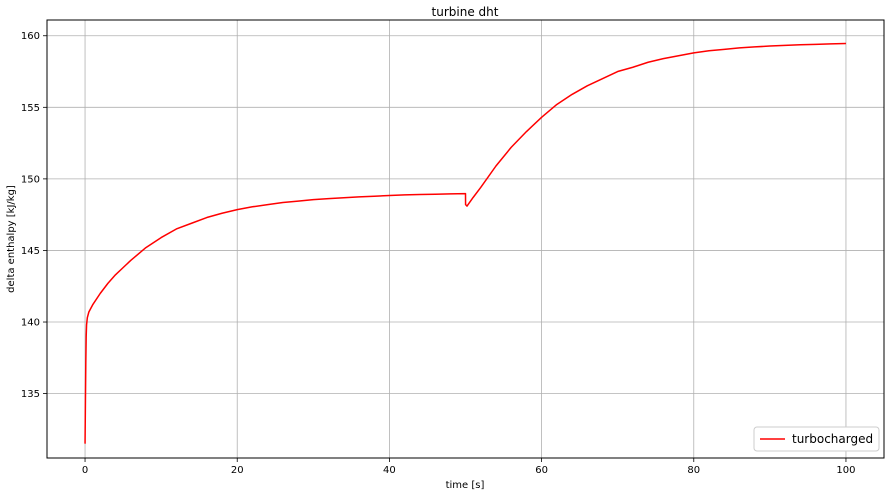 The height and width of the screenshot is (496, 891). I want to click on y-axis-label: delta enthalpy [kJ/kg], so click(11, 239).